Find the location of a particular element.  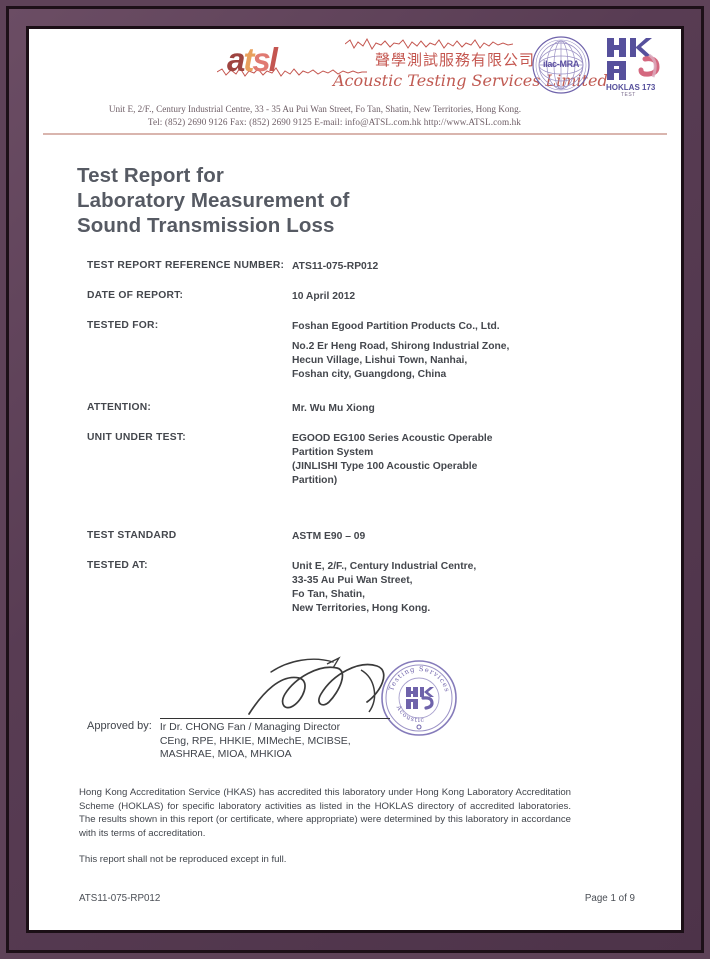

tested-at-line-1: Unit E, 2/F., Century Industrial Centre, is located at coordinates (384, 566).